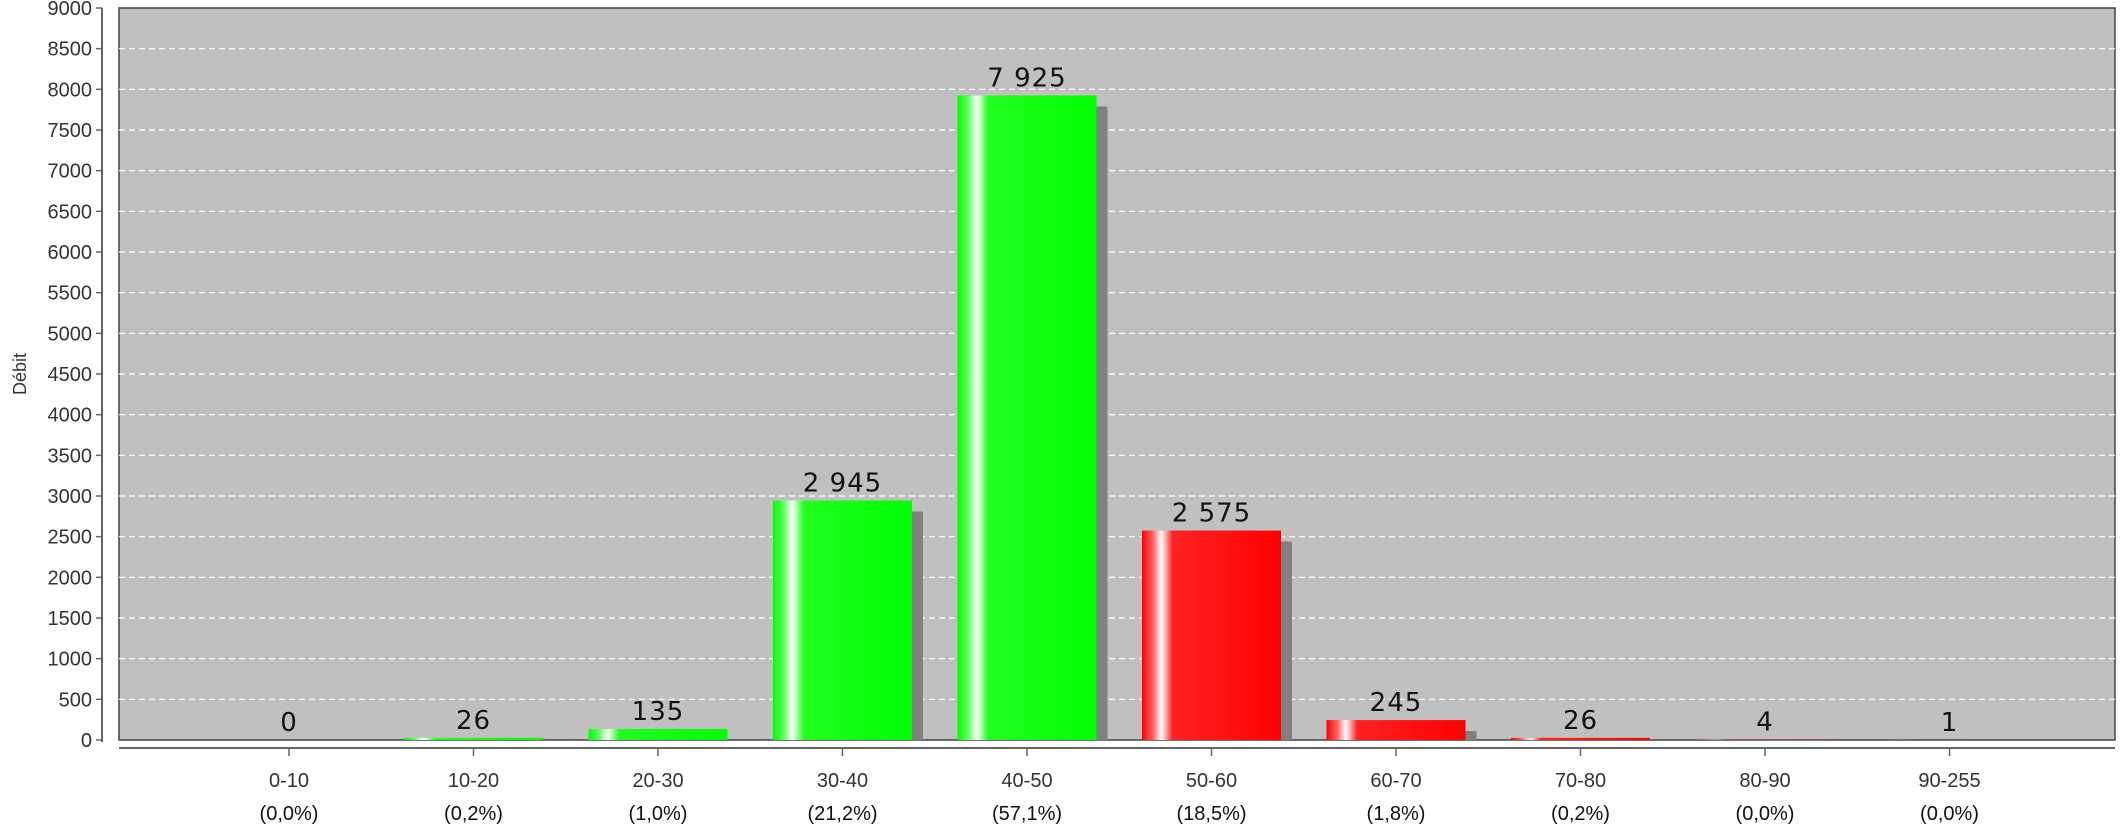  Describe the element at coordinates (1764, 781) in the screenshot. I see `x-tick-label: 80-90` at that location.